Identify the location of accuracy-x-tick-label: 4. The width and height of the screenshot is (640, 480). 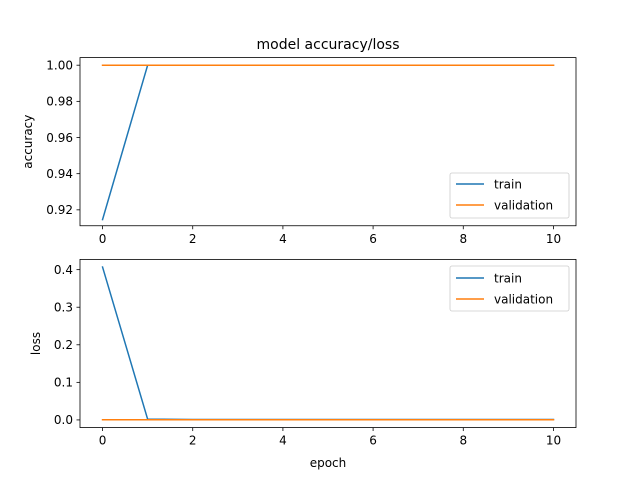
(283, 239).